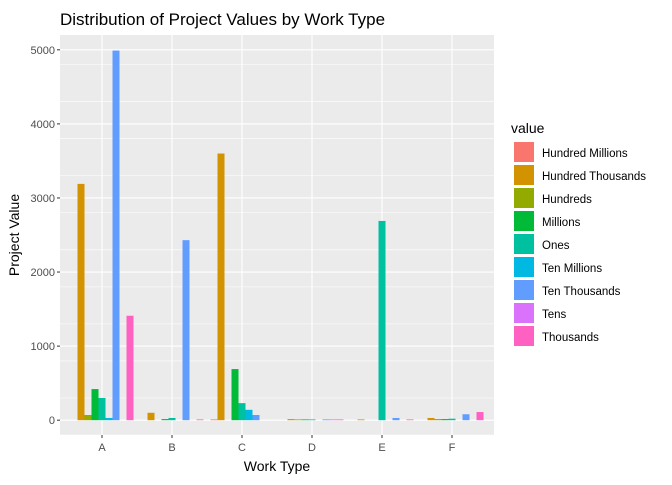 This screenshot has width=672, height=485. What do you see at coordinates (556, 246) in the screenshot?
I see `legend-label: Ones` at bounding box center [556, 246].